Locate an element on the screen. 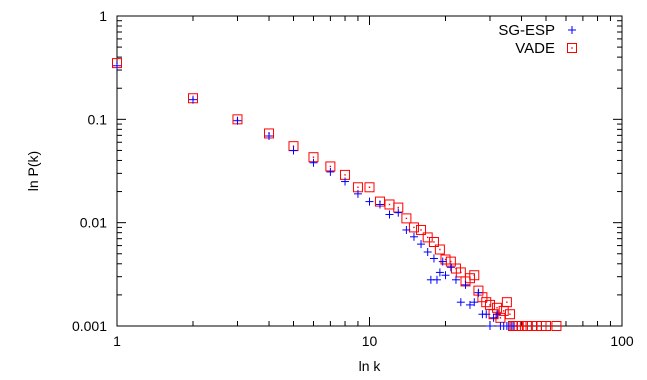 The width and height of the screenshot is (647, 380). legend-label-sg-esp: SG-ESP is located at coordinates (526, 30).